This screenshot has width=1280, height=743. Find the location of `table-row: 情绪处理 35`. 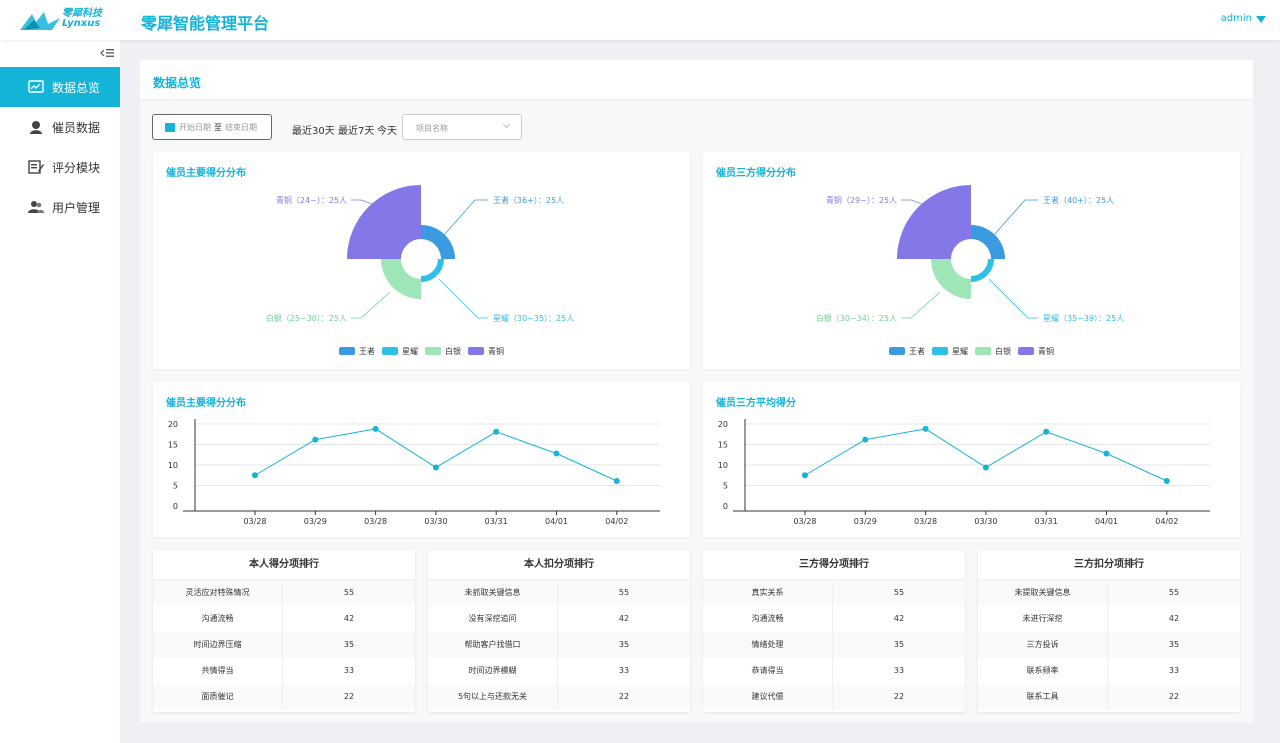

table-row: 情绪处理 35 is located at coordinates (834, 645).